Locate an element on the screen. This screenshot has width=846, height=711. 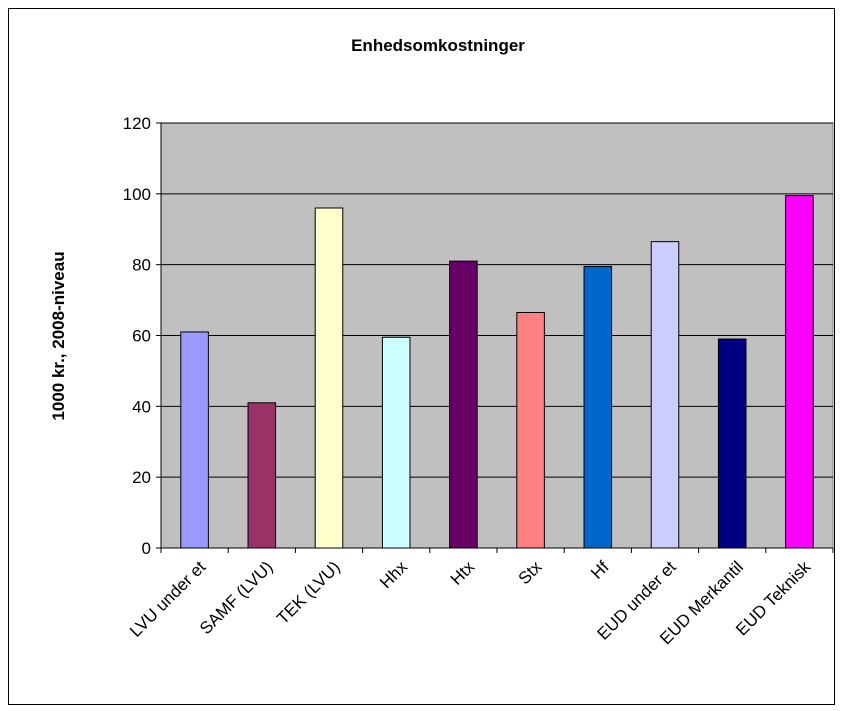
y-tick-label: 40 is located at coordinates (141, 406).